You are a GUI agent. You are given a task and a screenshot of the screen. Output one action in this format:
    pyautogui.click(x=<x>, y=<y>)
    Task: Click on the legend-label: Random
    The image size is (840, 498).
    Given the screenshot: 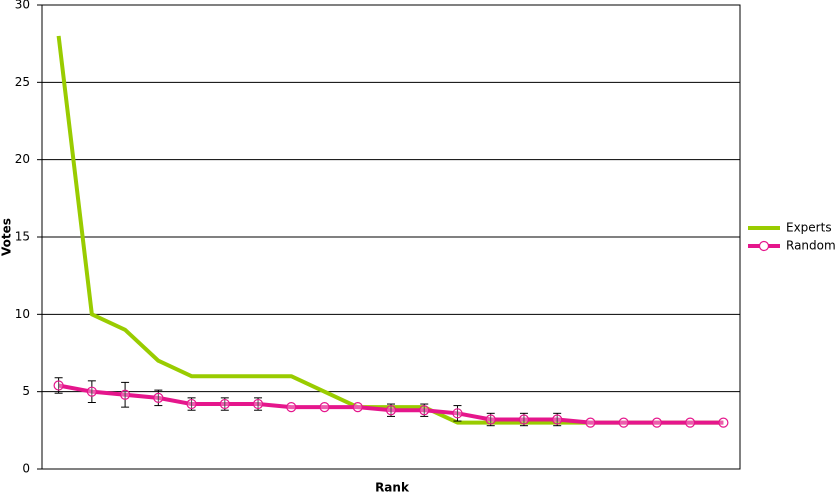 What is the action you would take?
    pyautogui.click(x=811, y=246)
    